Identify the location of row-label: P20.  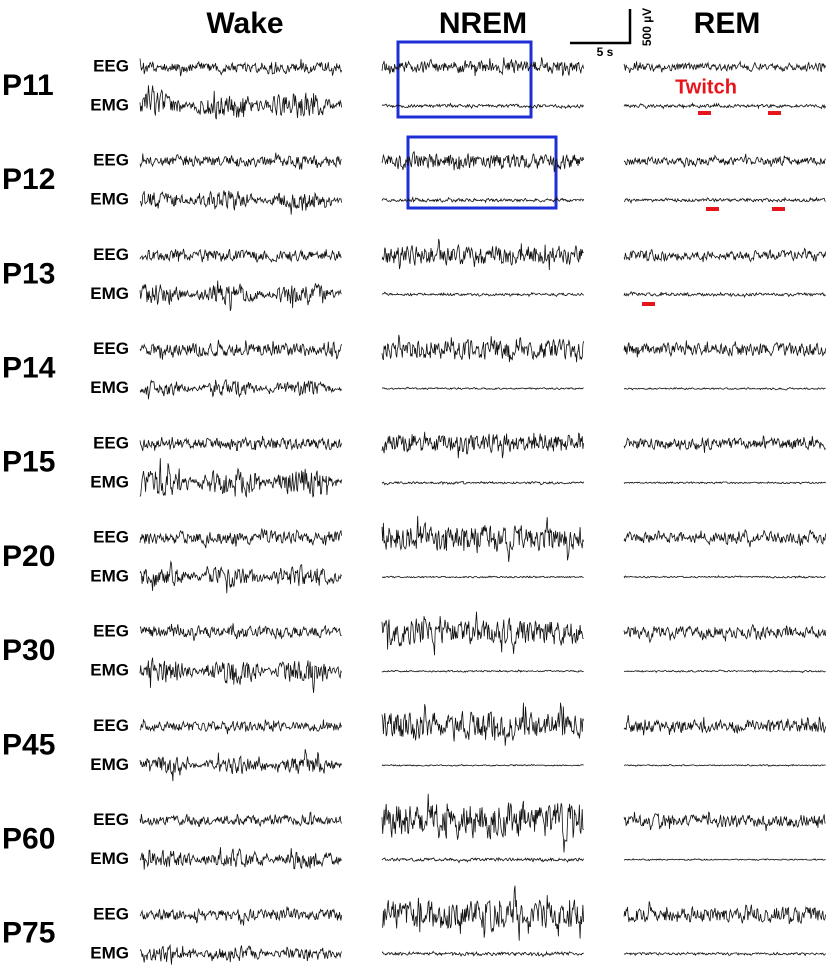
(28, 556).